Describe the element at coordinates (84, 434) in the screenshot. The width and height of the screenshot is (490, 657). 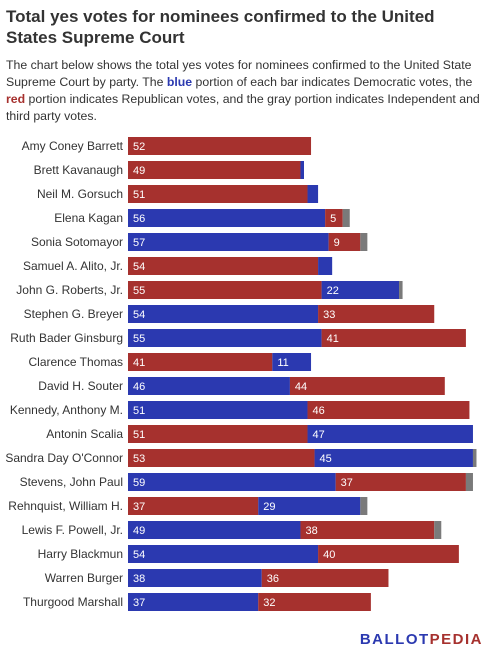
I see `category-label: Antonin Scalia` at that location.